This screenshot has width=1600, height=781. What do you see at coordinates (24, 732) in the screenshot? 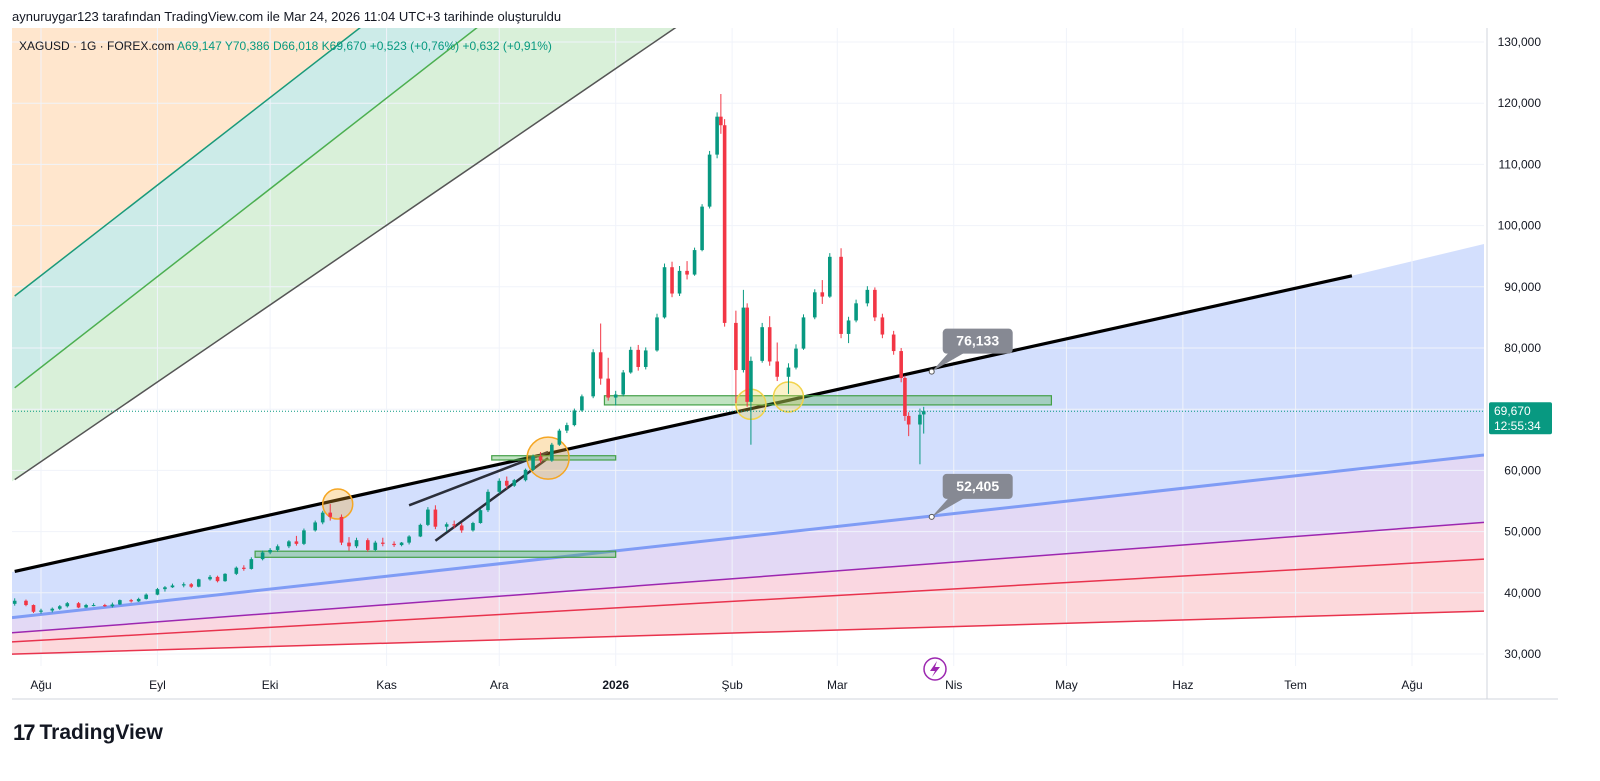
I see `tradingview-logo-icon: 17` at bounding box center [24, 732].